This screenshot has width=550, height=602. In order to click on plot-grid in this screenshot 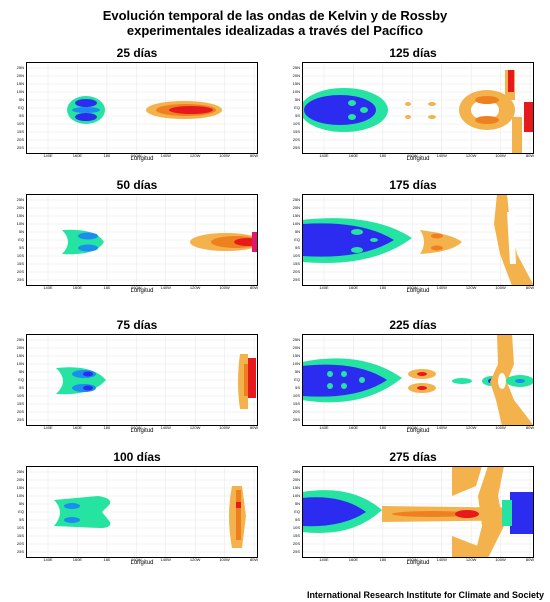, I will do `click(142, 108)`.